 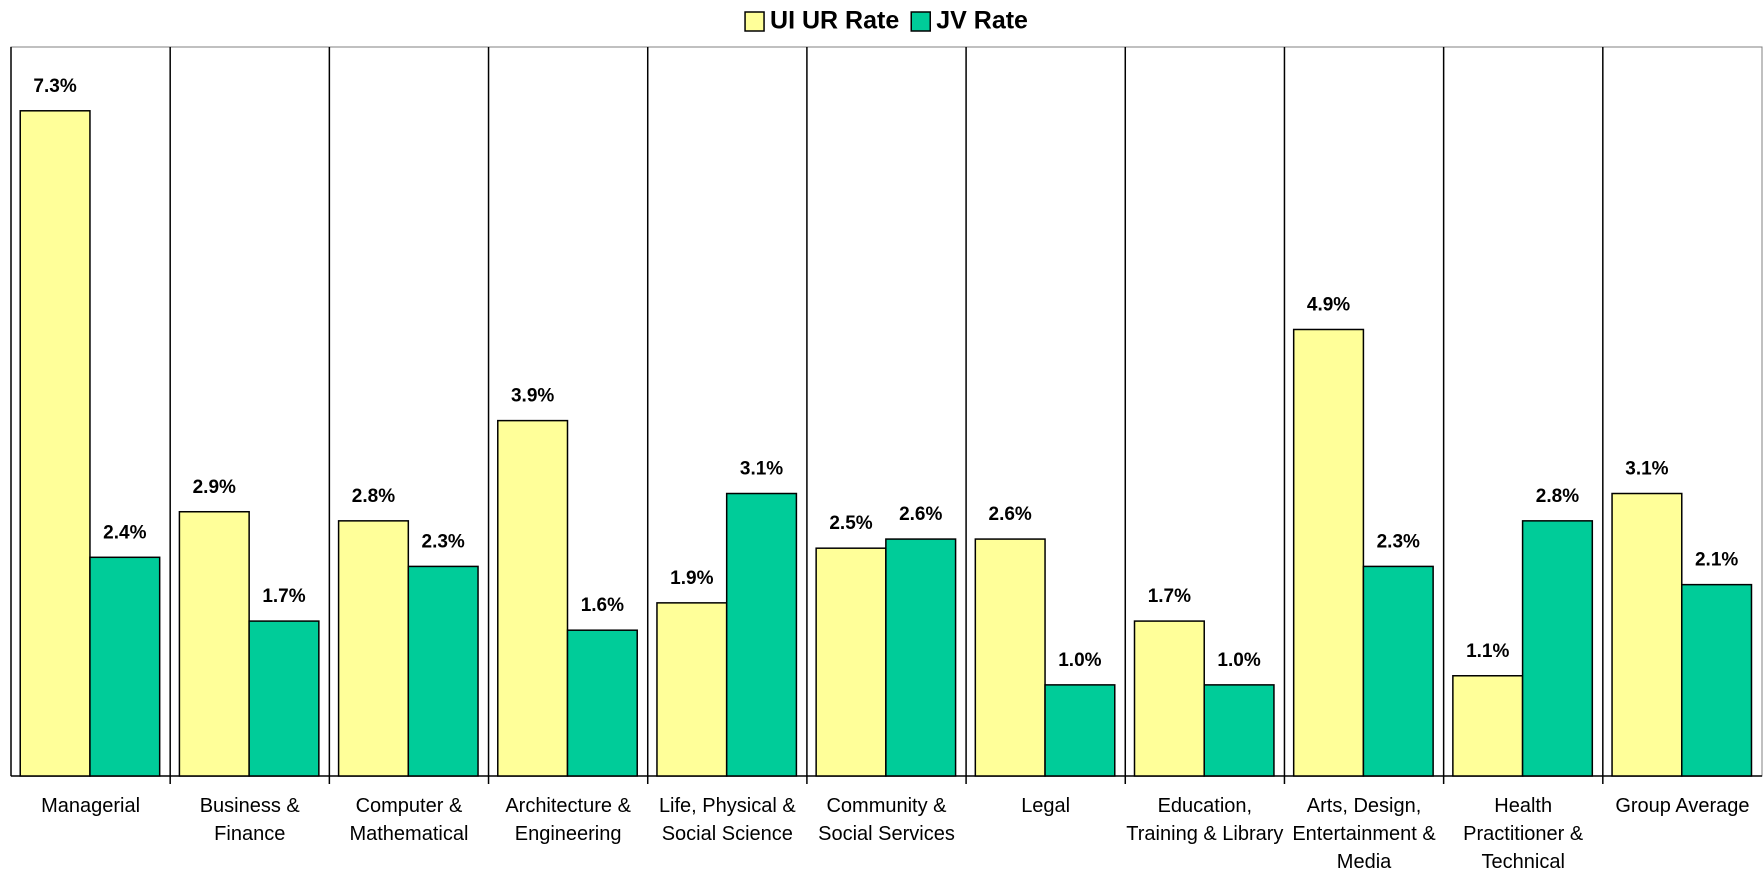 What do you see at coordinates (532, 396) in the screenshot?
I see `data-label: 3.9%` at bounding box center [532, 396].